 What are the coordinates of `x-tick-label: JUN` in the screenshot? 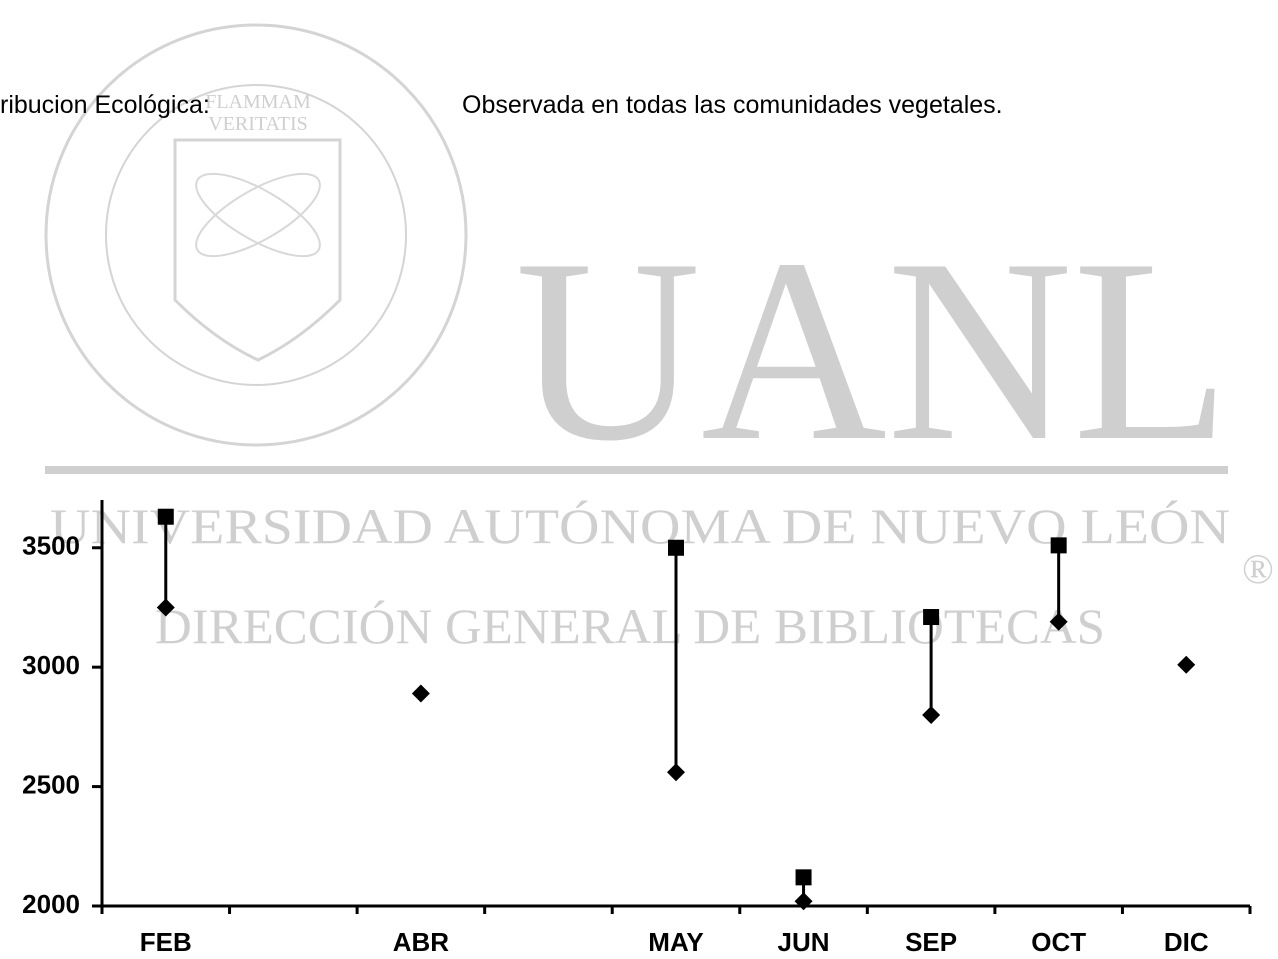 It's located at (804, 942).